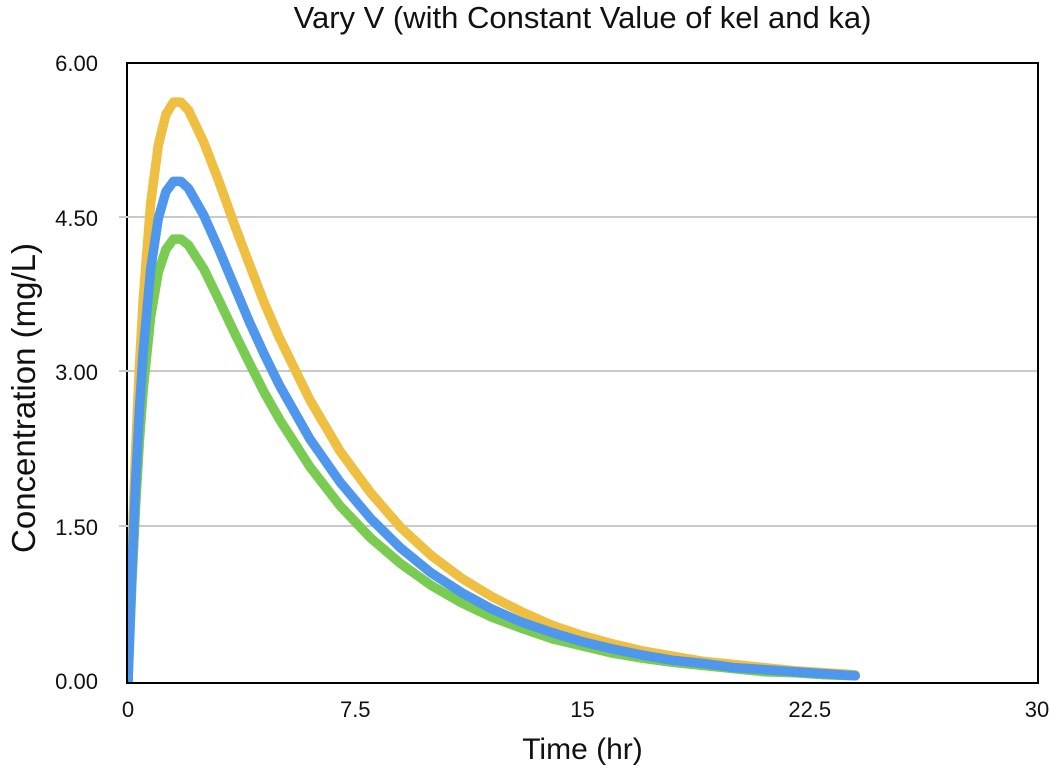  What do you see at coordinates (582, 709) in the screenshot?
I see `x-tick-label-15: 15` at bounding box center [582, 709].